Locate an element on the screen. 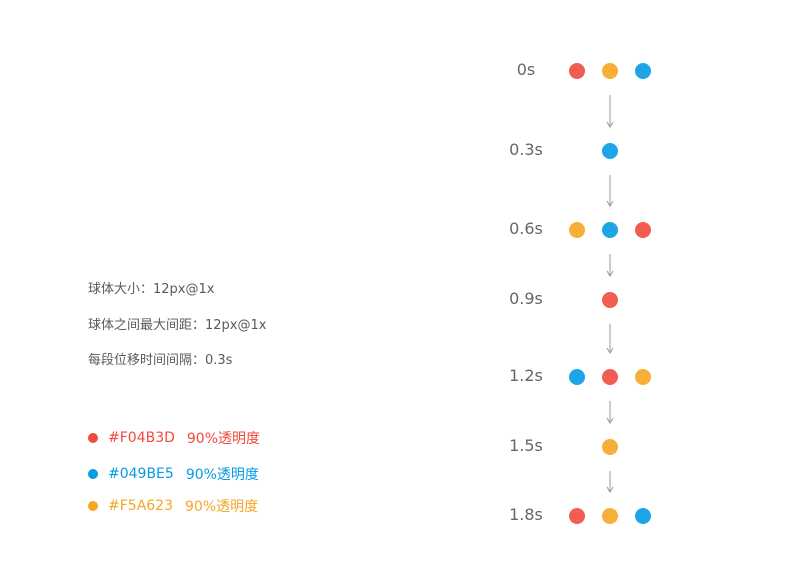 This screenshot has height=584, width=800. legend-item-orange: #F5A623 90%透明度 is located at coordinates (173, 506).